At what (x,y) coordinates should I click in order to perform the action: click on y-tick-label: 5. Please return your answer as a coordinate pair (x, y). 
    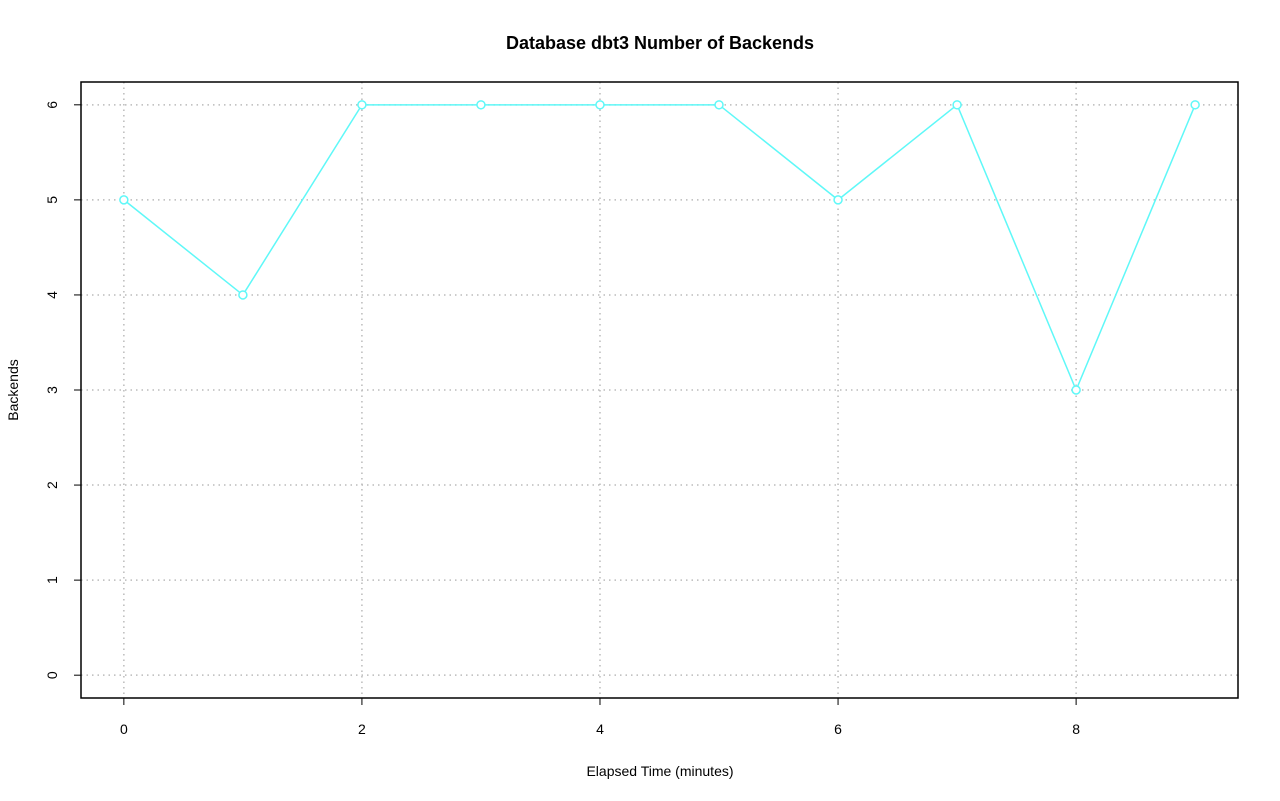
    Looking at the image, I should click on (52, 200).